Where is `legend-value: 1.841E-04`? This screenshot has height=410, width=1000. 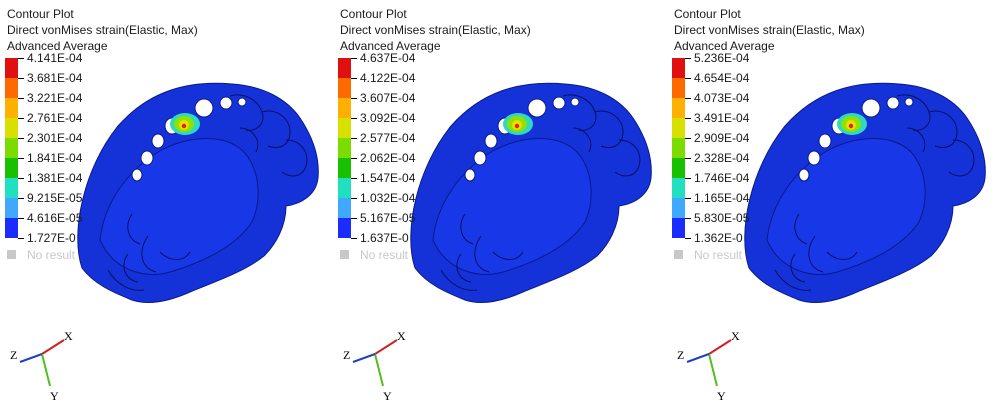 legend-value: 1.841E-04 is located at coordinates (55, 158).